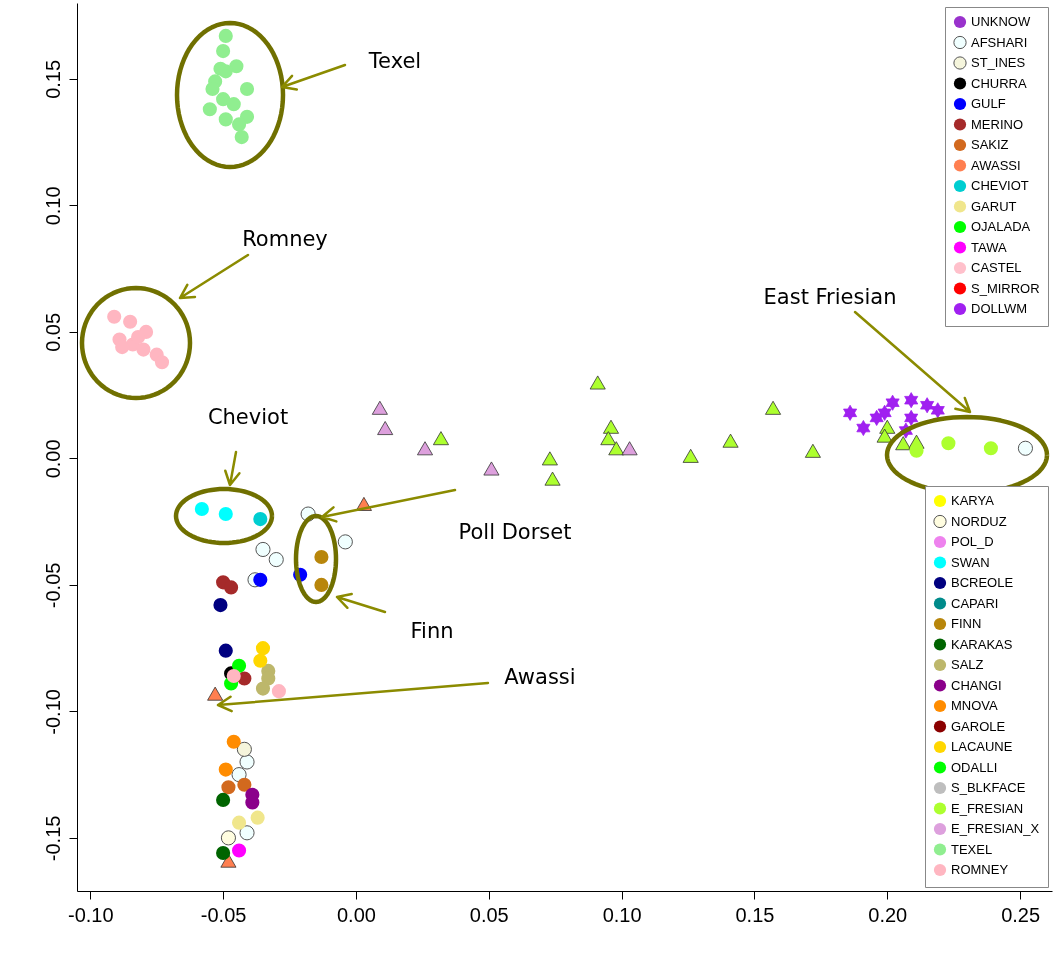 This screenshot has width=1059, height=960. I want to click on y-tick-label: 0.10, so click(52, 206).